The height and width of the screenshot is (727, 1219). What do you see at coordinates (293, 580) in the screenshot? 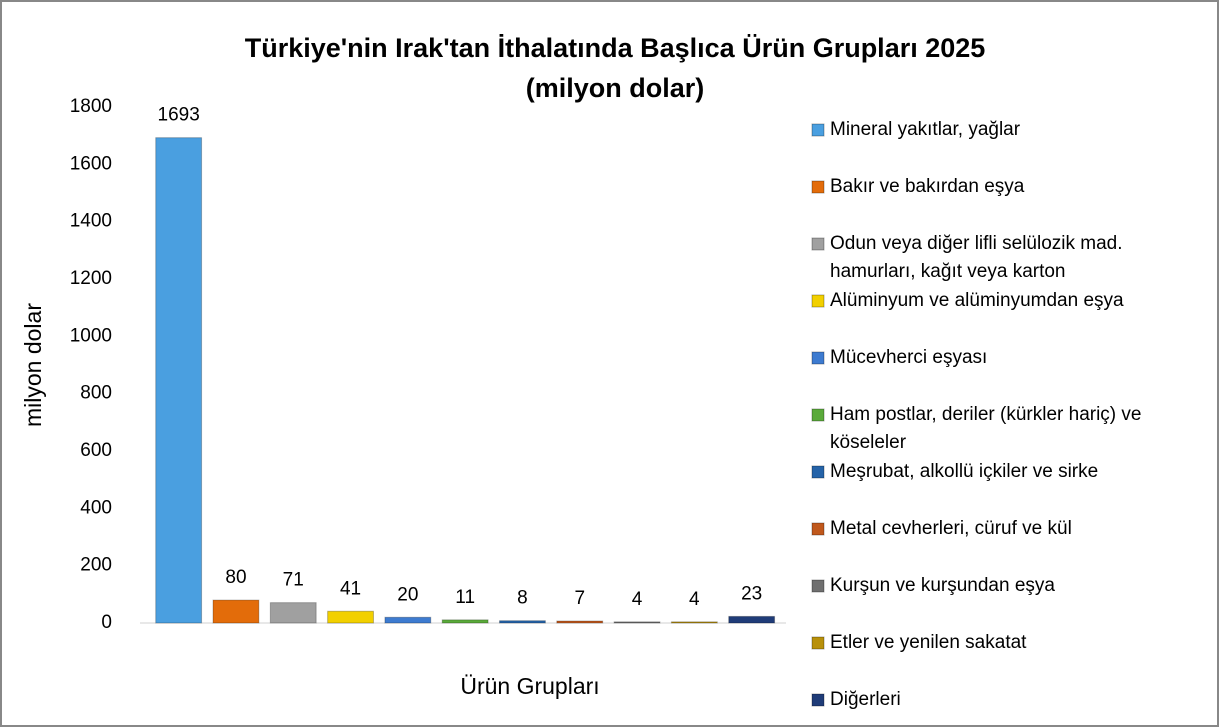
I see `data-label: 71` at bounding box center [293, 580].